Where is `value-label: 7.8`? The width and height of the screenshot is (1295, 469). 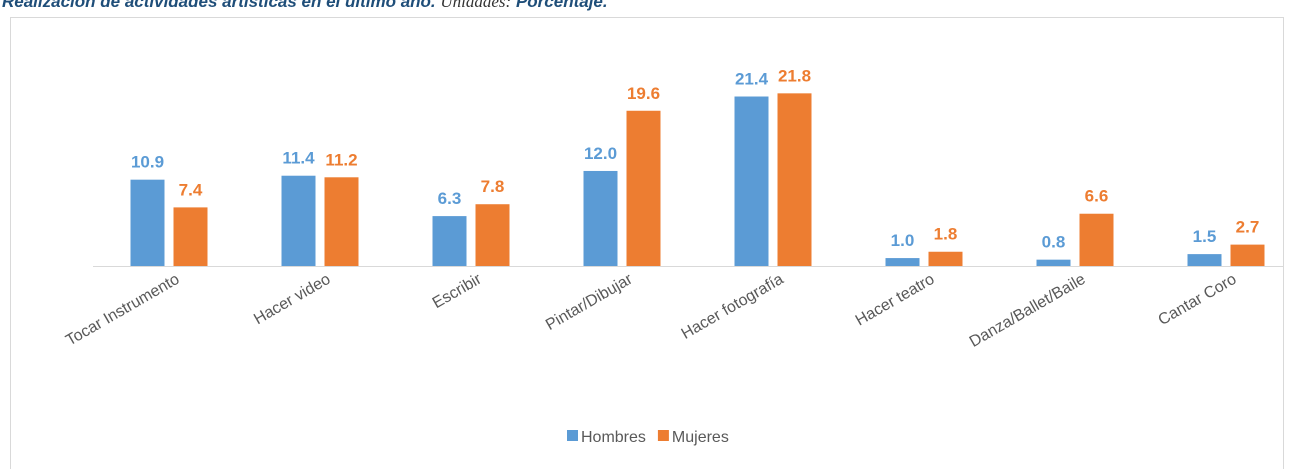 value-label: 7.8 is located at coordinates (493, 186).